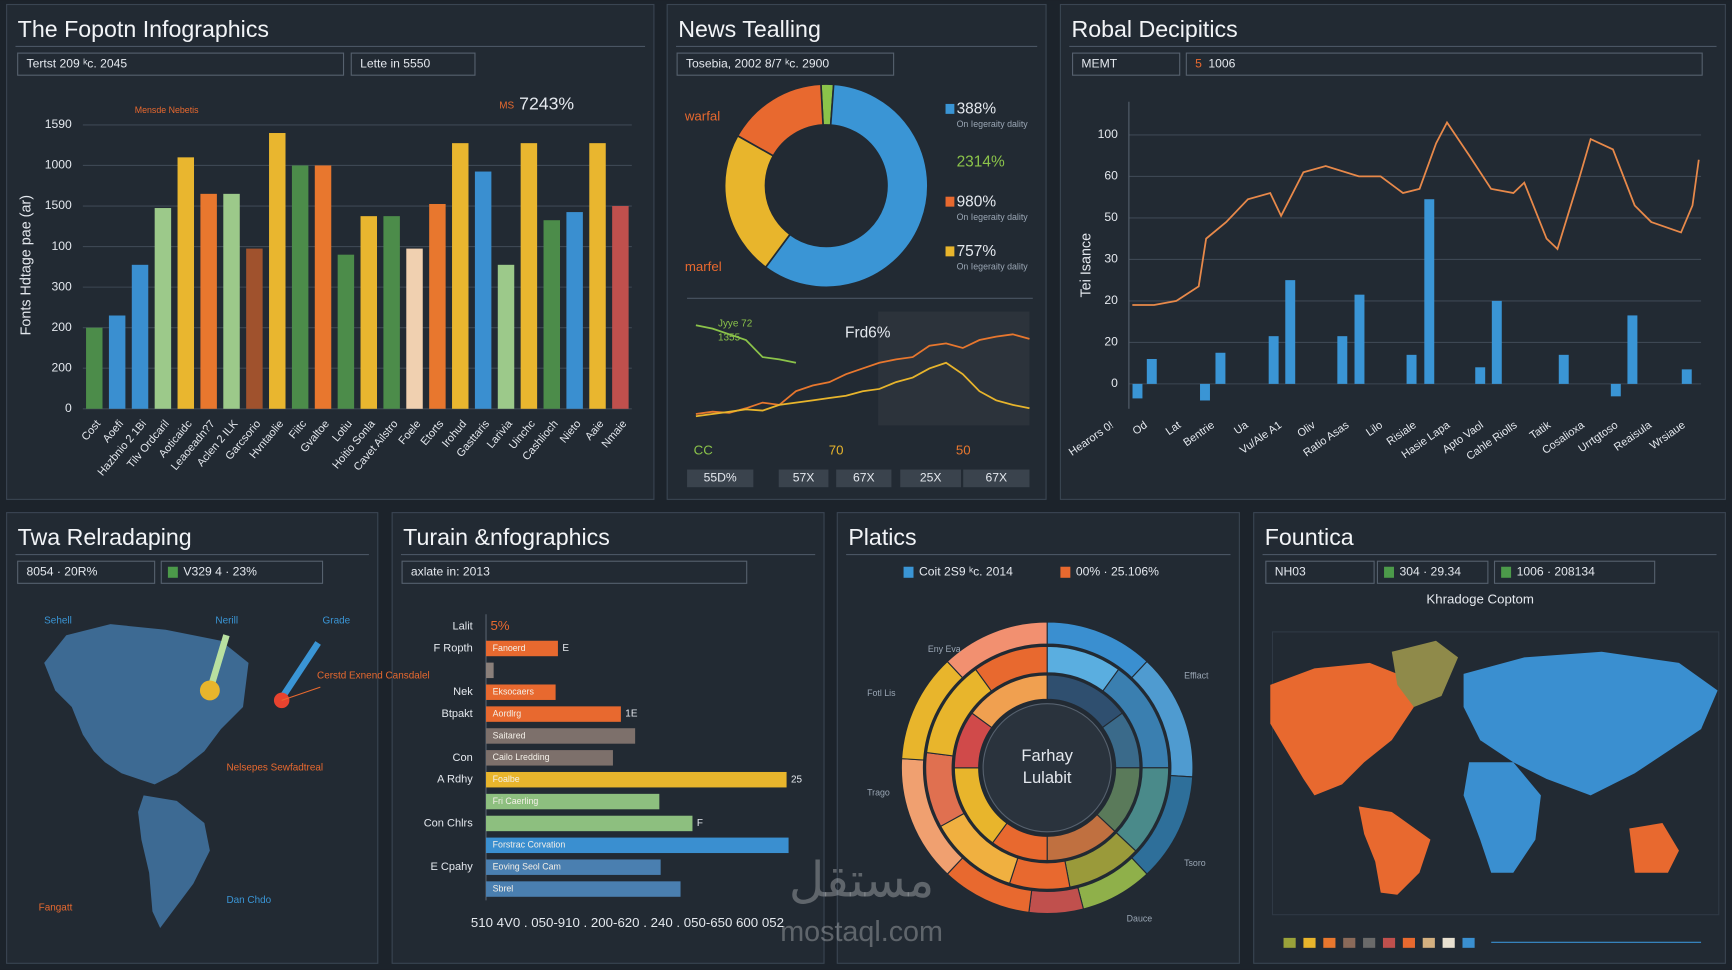 The width and height of the screenshot is (1732, 970). I want to click on bar-label: Eksocaers, so click(514, 692).